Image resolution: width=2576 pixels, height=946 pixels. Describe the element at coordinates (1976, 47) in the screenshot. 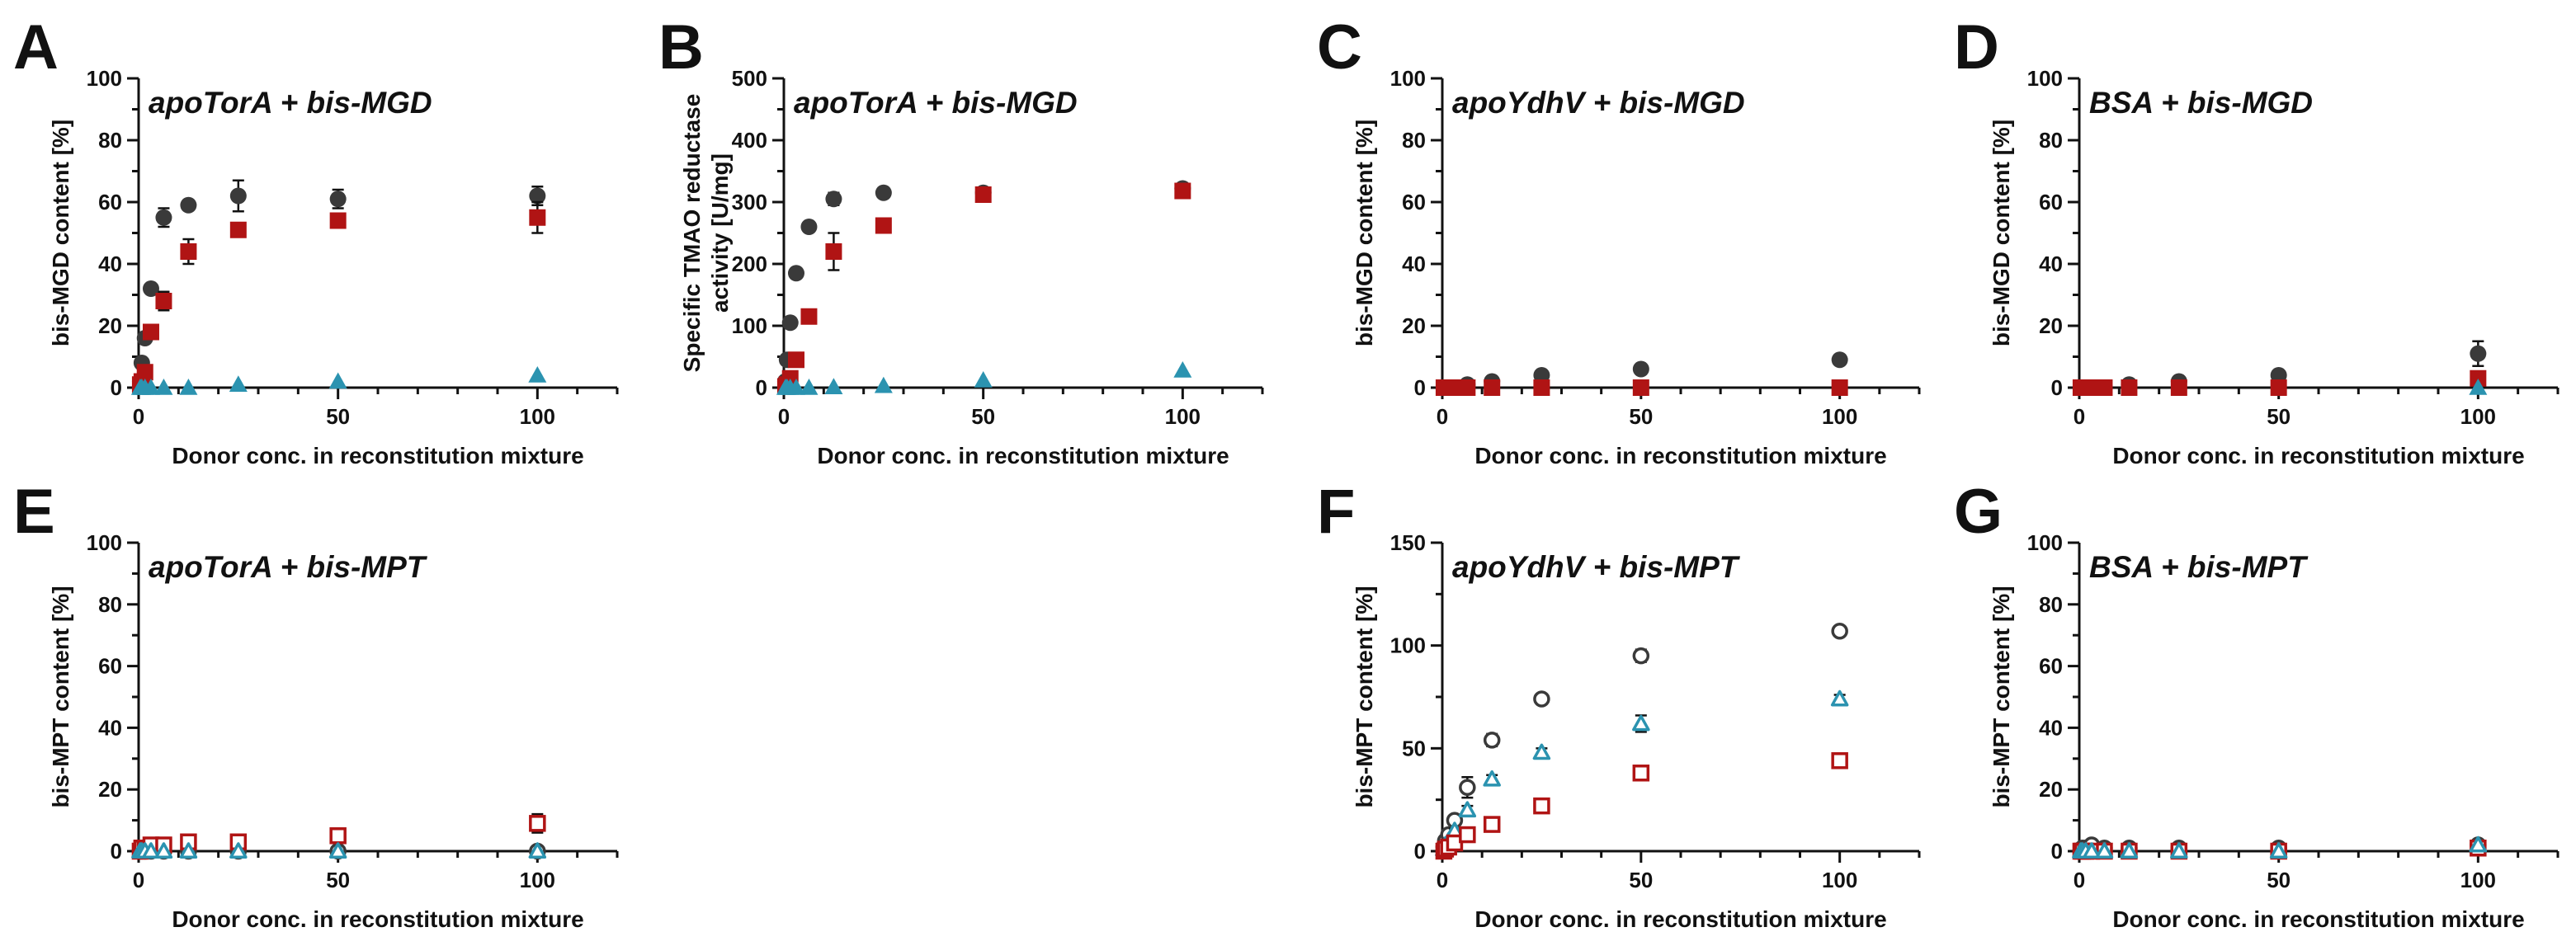

I see `panel-letter: D` at that location.